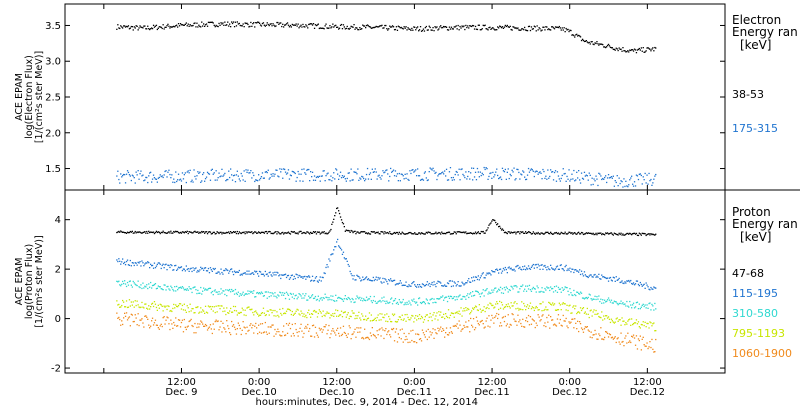 Image resolution: width=800 pixels, height=410 pixels. Describe the element at coordinates (56, 369) in the screenshot. I see `y-tick-label-proton: -2` at that location.